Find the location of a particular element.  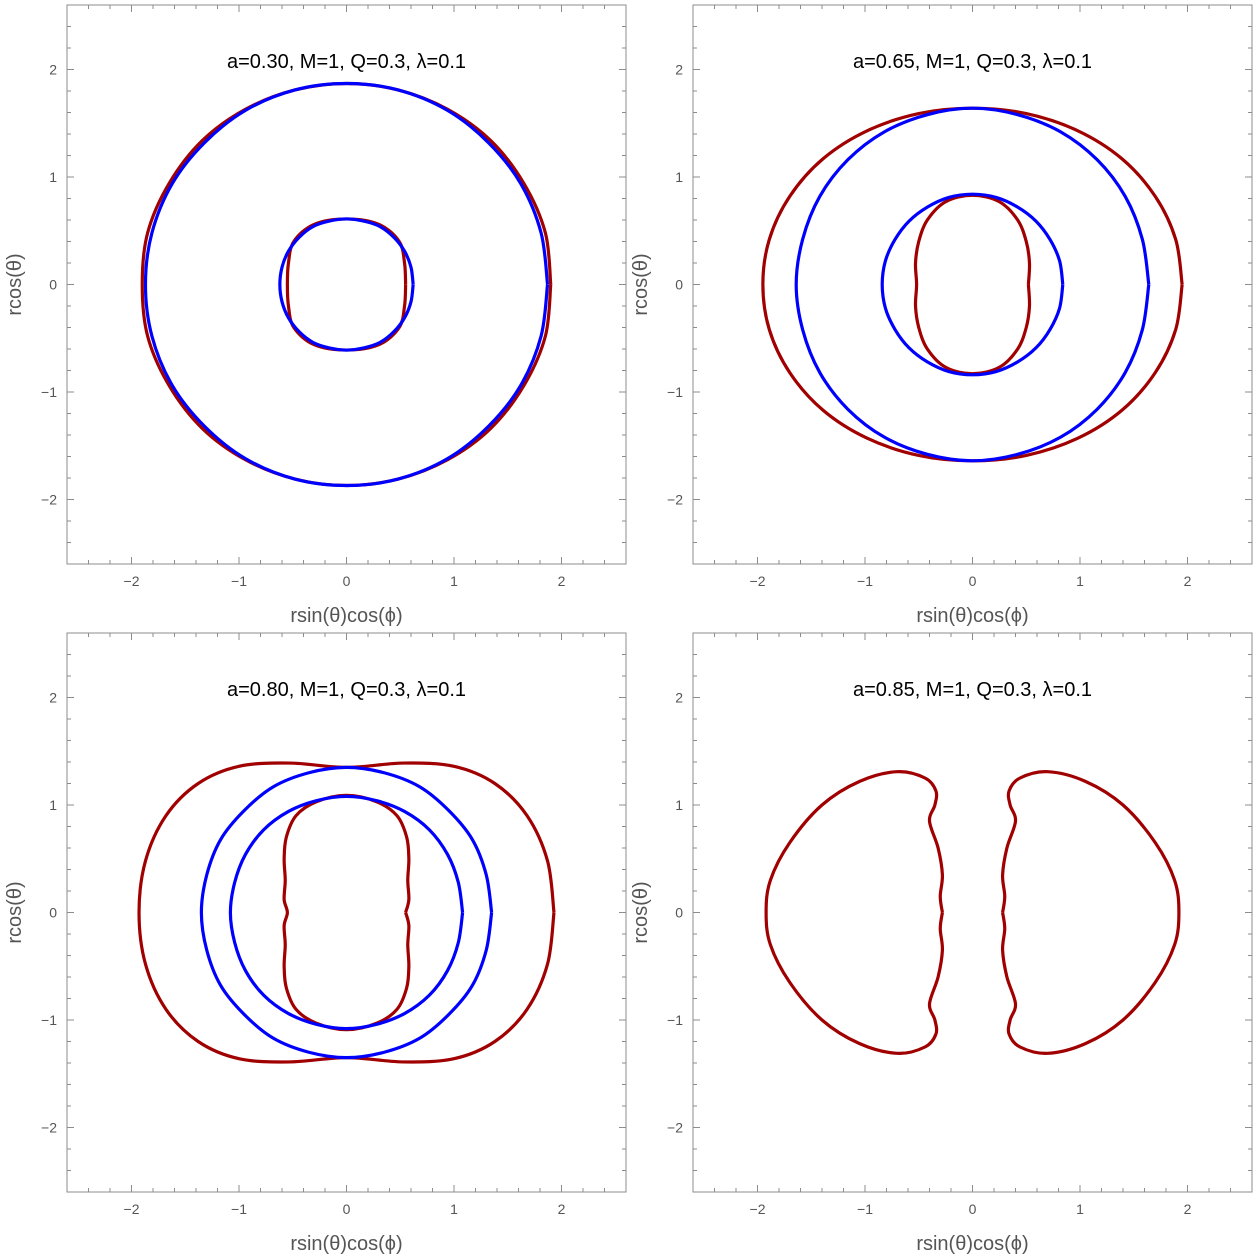

panel-title: a=0.85, M=1, Q=0.3, λ=0.1 is located at coordinates (972, 690).